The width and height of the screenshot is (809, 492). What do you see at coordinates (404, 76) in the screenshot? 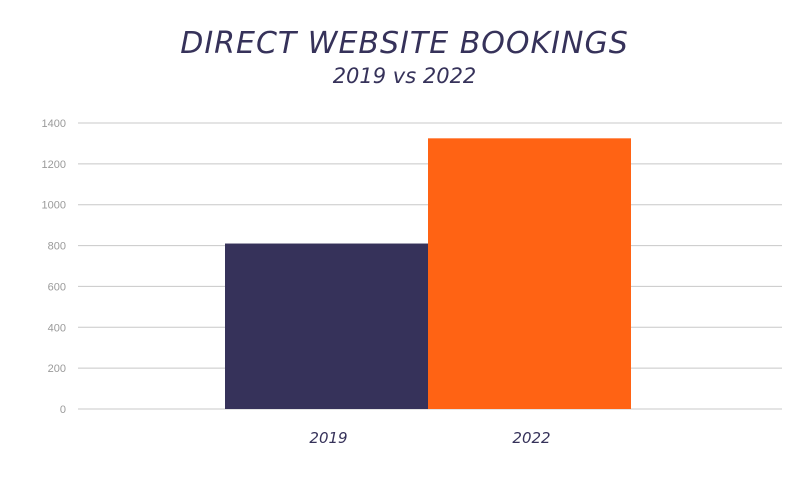
I see `chart-subtitle: 2019 vs 2022` at bounding box center [404, 76].